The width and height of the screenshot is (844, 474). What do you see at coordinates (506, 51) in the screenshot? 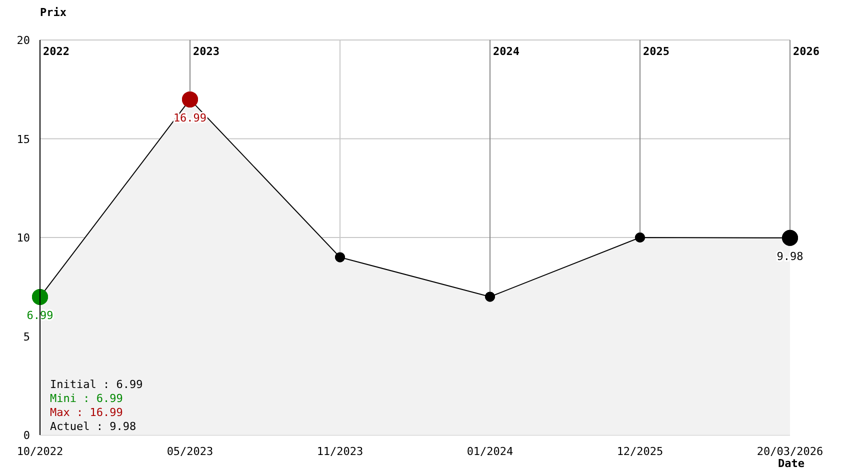
I see `ref-line-label: 2024` at bounding box center [506, 51].